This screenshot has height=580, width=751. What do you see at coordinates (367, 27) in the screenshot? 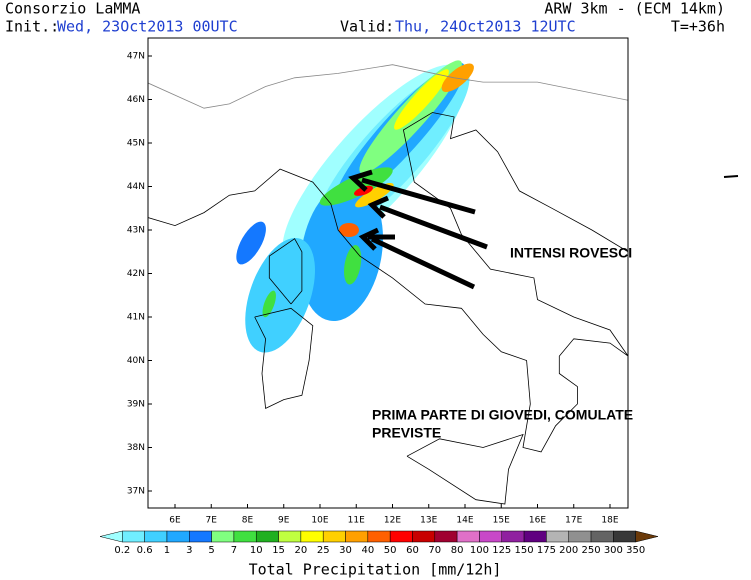
I see `valid-label: Valid:` at bounding box center [367, 27].